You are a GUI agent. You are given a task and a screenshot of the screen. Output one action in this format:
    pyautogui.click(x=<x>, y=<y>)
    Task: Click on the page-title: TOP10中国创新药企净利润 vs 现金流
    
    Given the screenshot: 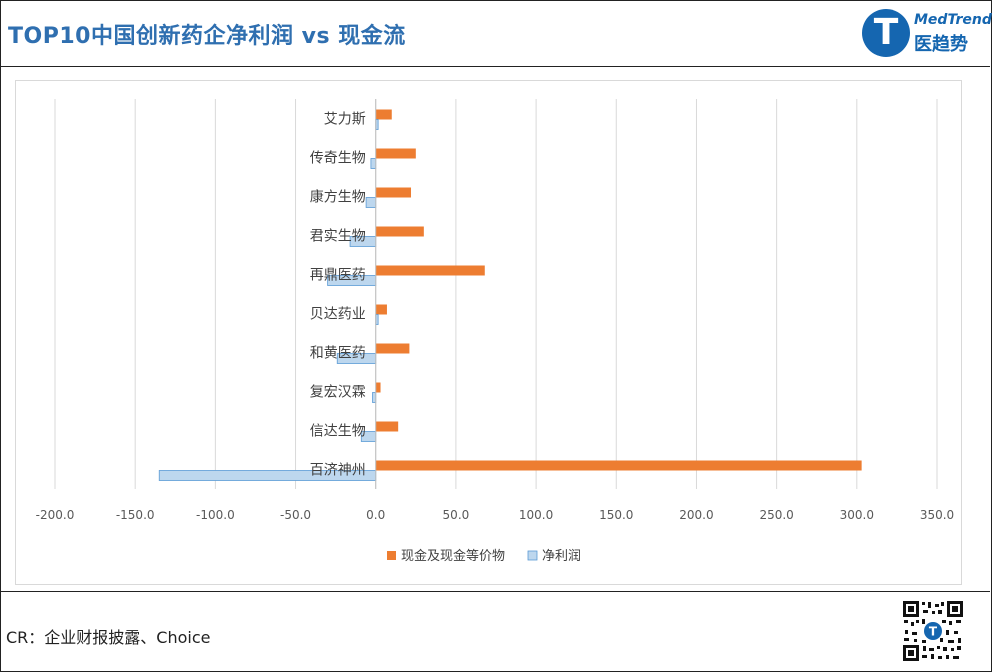 What is the action you would take?
    pyautogui.click(x=207, y=36)
    